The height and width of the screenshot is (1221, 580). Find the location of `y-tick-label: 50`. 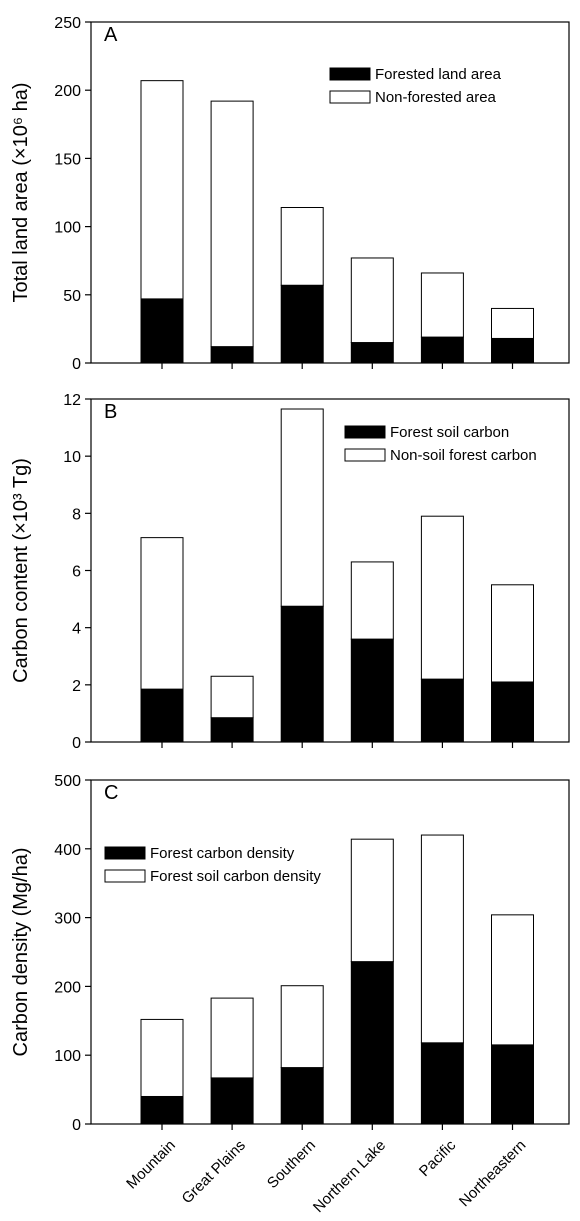

y-tick-label: 50 is located at coordinates (72, 296).